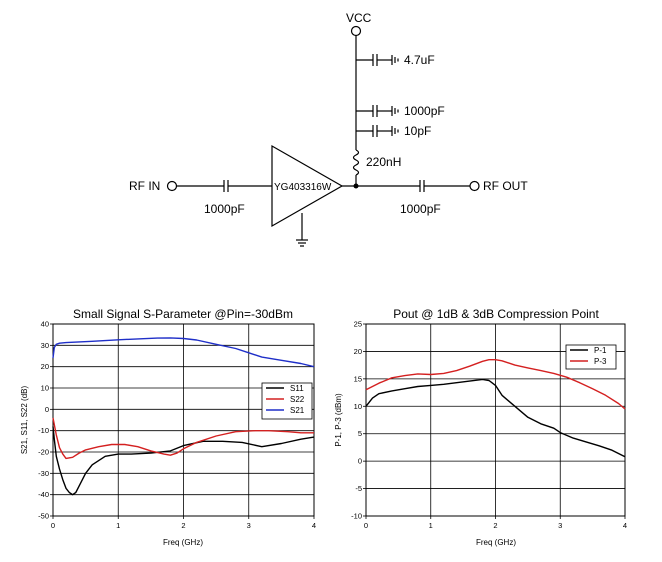 Image resolution: width=662 pixels, height=562 pixels. Describe the element at coordinates (297, 388) in the screenshot. I see `legend-label: S11` at that location.